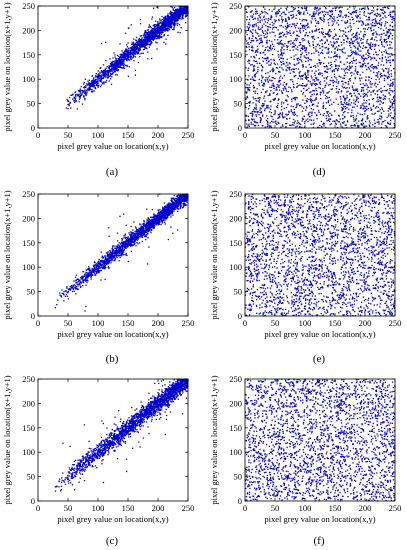 This screenshot has width=407, height=550. What do you see at coordinates (33, 128) in the screenshot?
I see `y-tick-label: 0` at bounding box center [33, 128].